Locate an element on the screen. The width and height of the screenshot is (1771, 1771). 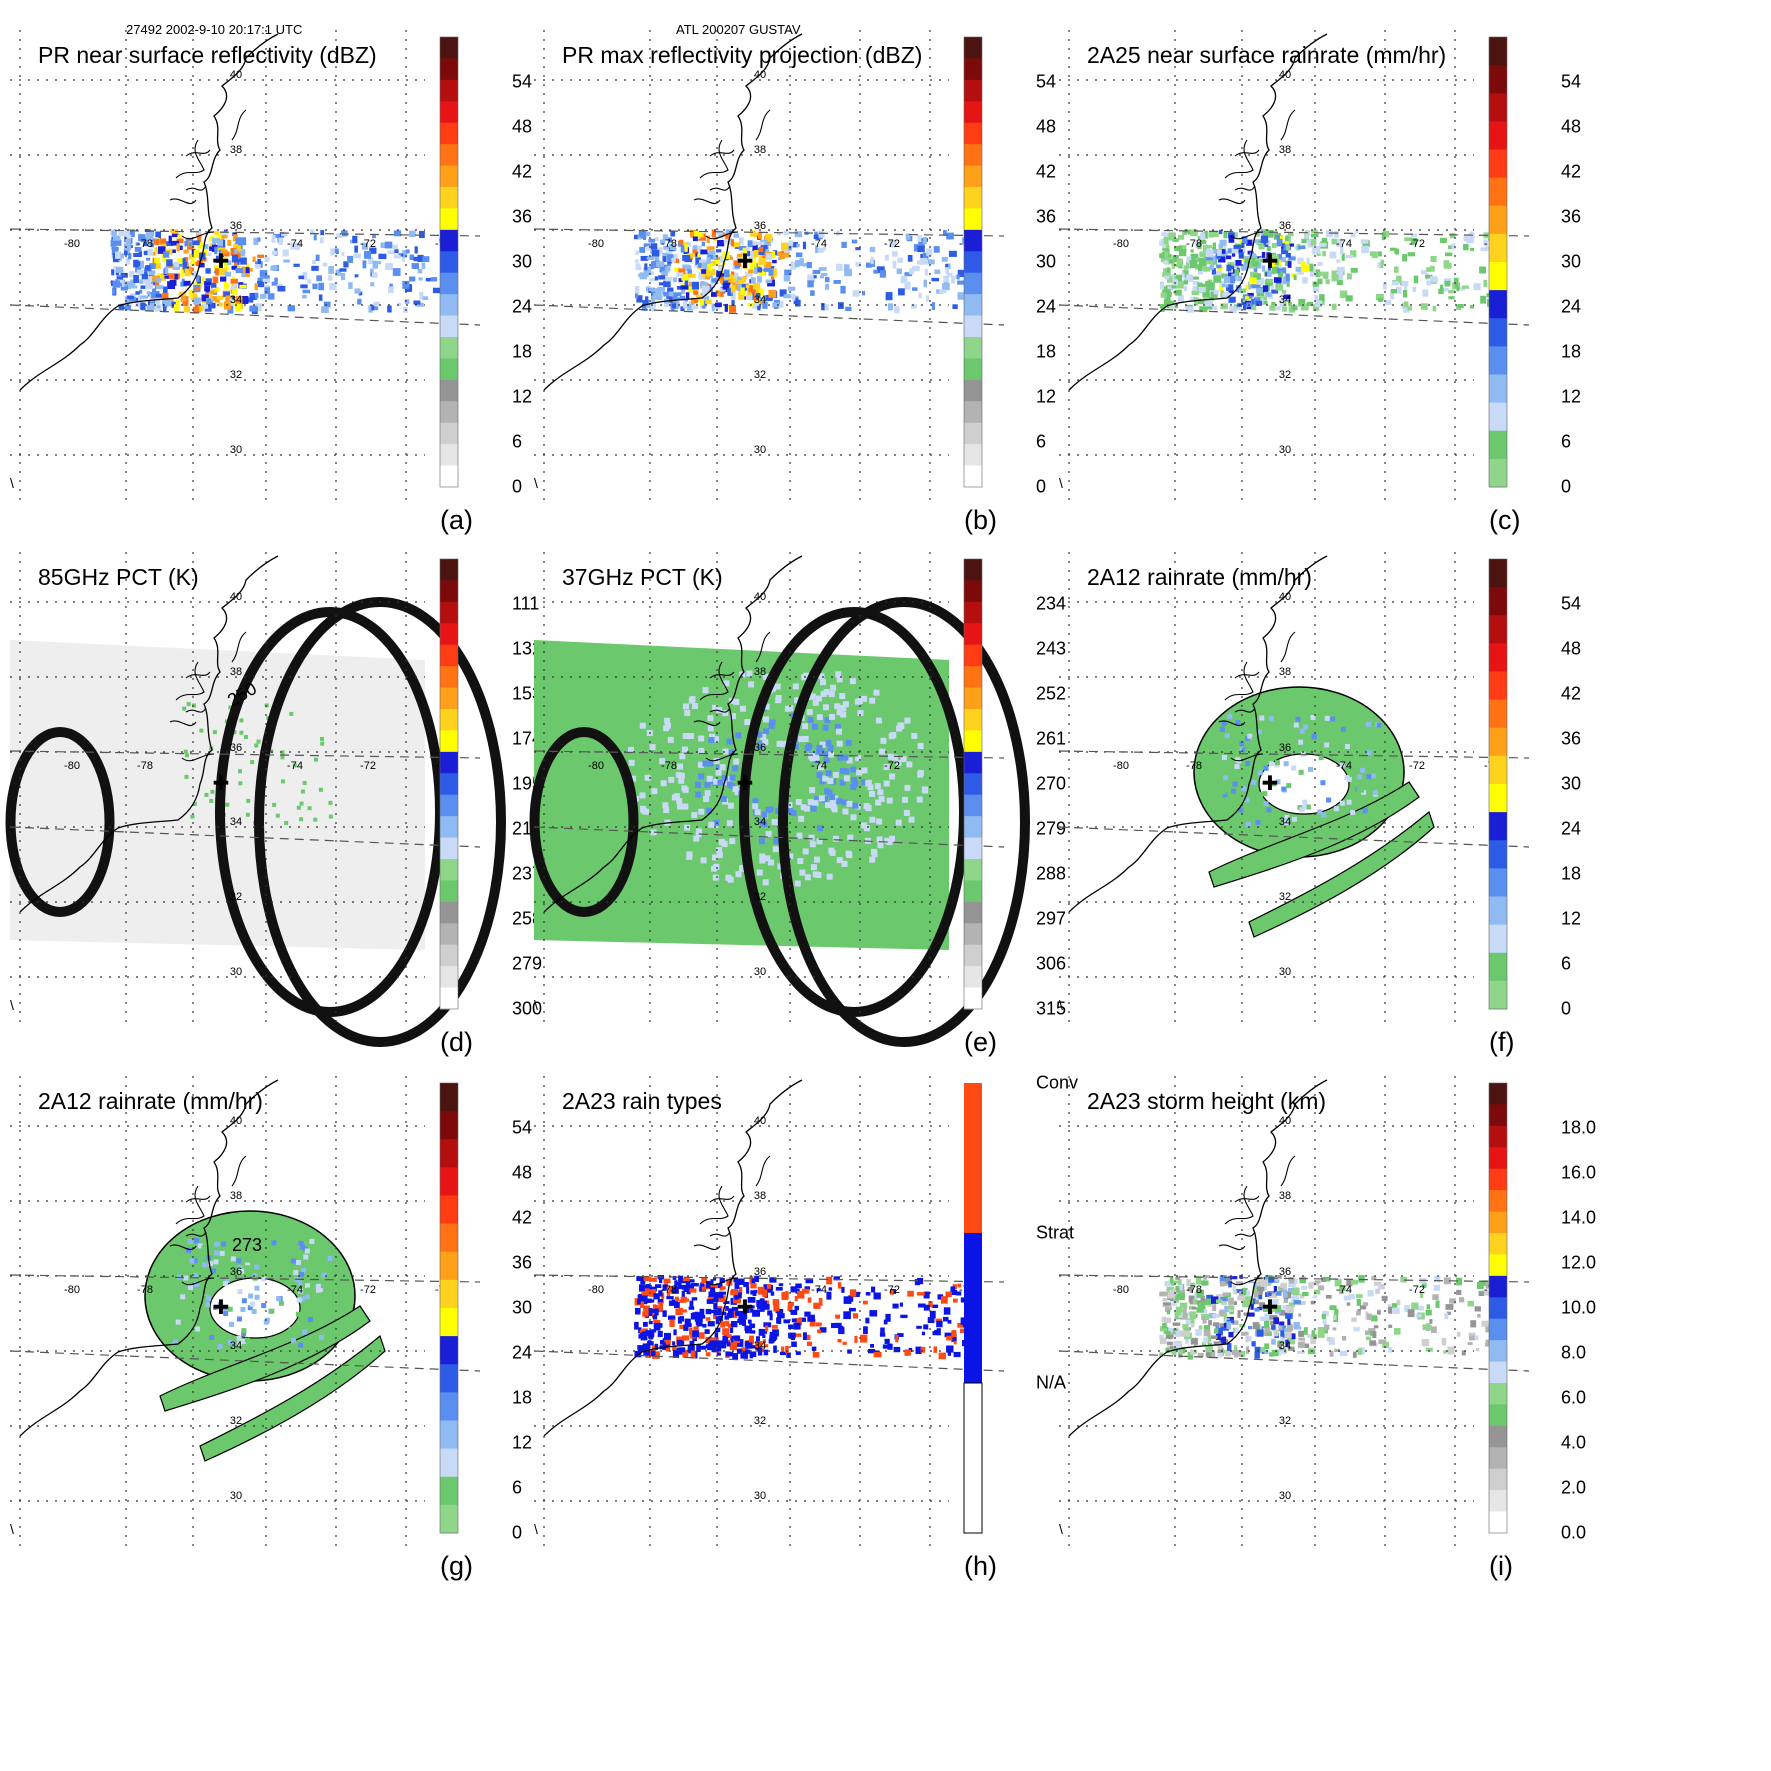
colorbar-tick-label: 288 is located at coordinates (1051, 873).